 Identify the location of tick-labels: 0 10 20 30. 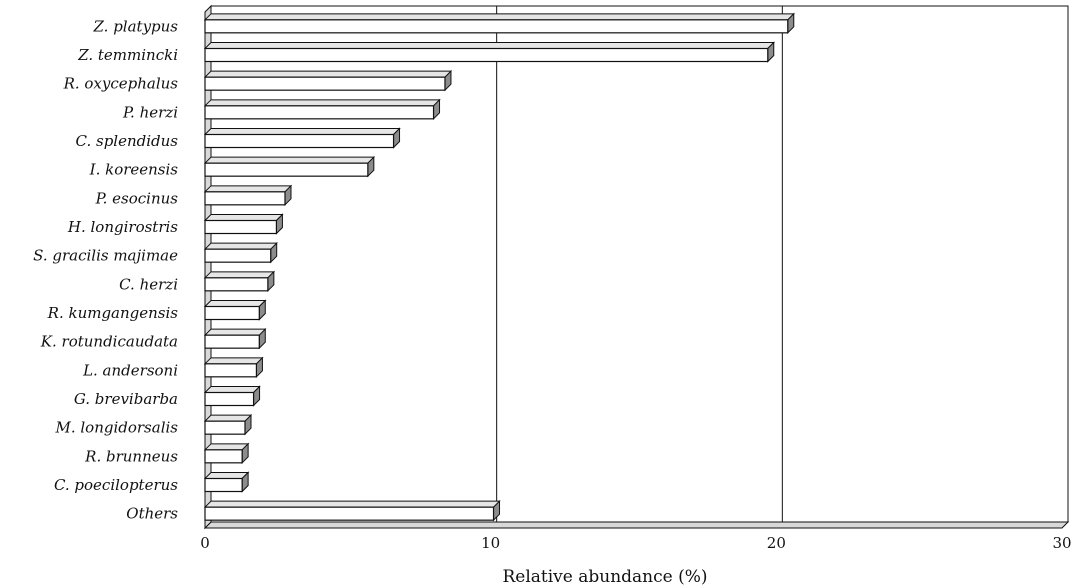
(635, 543).